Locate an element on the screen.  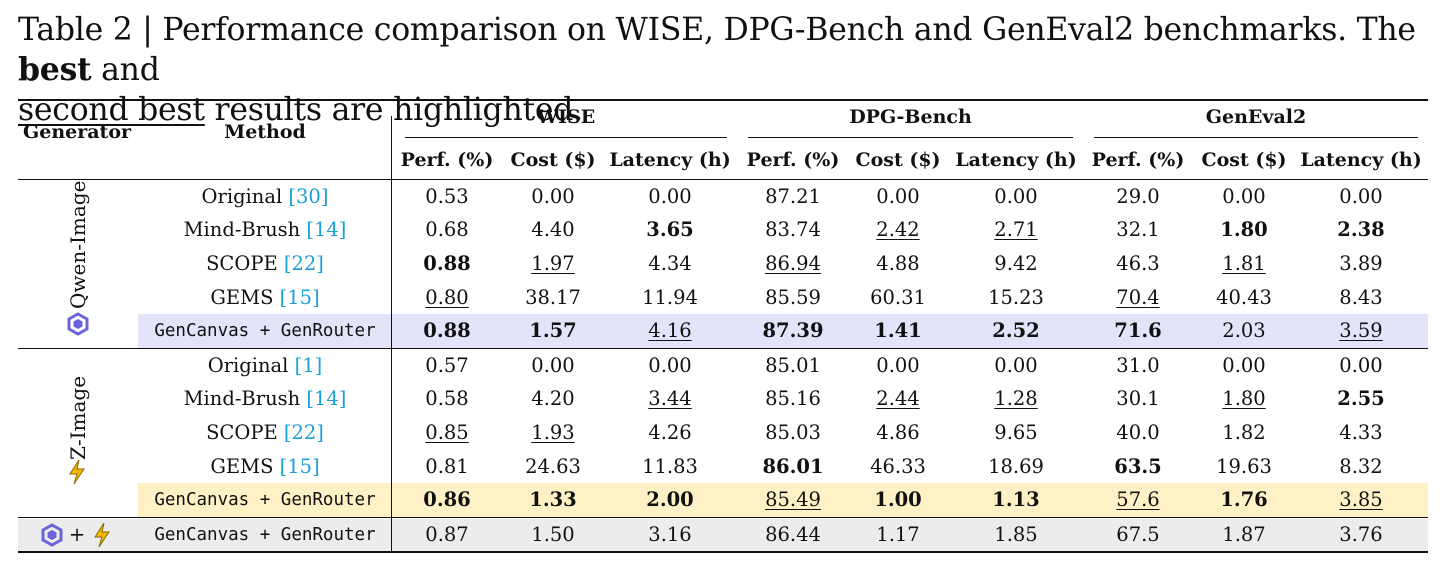
table-cell: 0.81 is located at coordinates (447, 466).